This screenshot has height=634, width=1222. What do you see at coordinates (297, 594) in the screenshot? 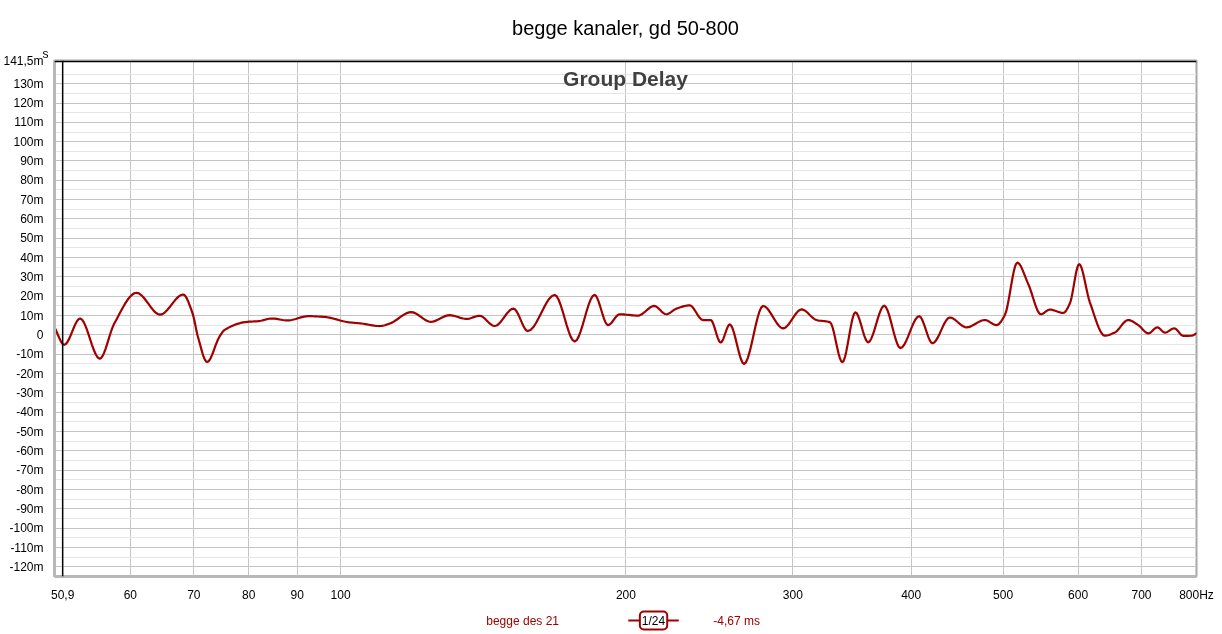
I see `x-tick-label: 90` at bounding box center [297, 594].